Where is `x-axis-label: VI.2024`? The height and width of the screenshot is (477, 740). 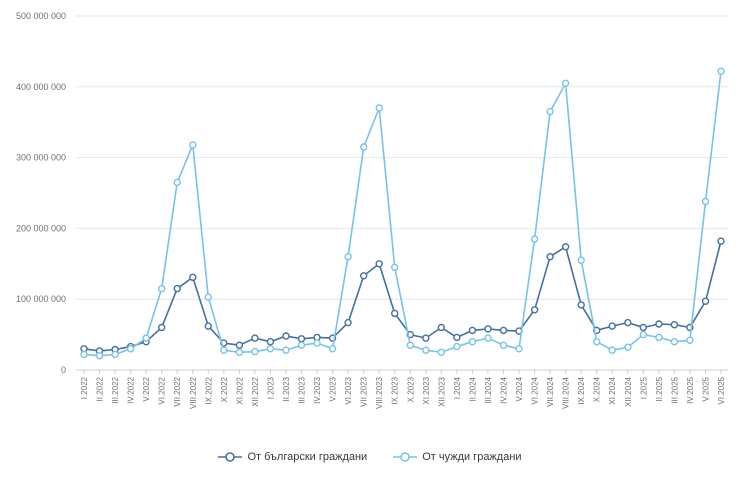
x-axis-label: VI.2024 is located at coordinates (535, 390).